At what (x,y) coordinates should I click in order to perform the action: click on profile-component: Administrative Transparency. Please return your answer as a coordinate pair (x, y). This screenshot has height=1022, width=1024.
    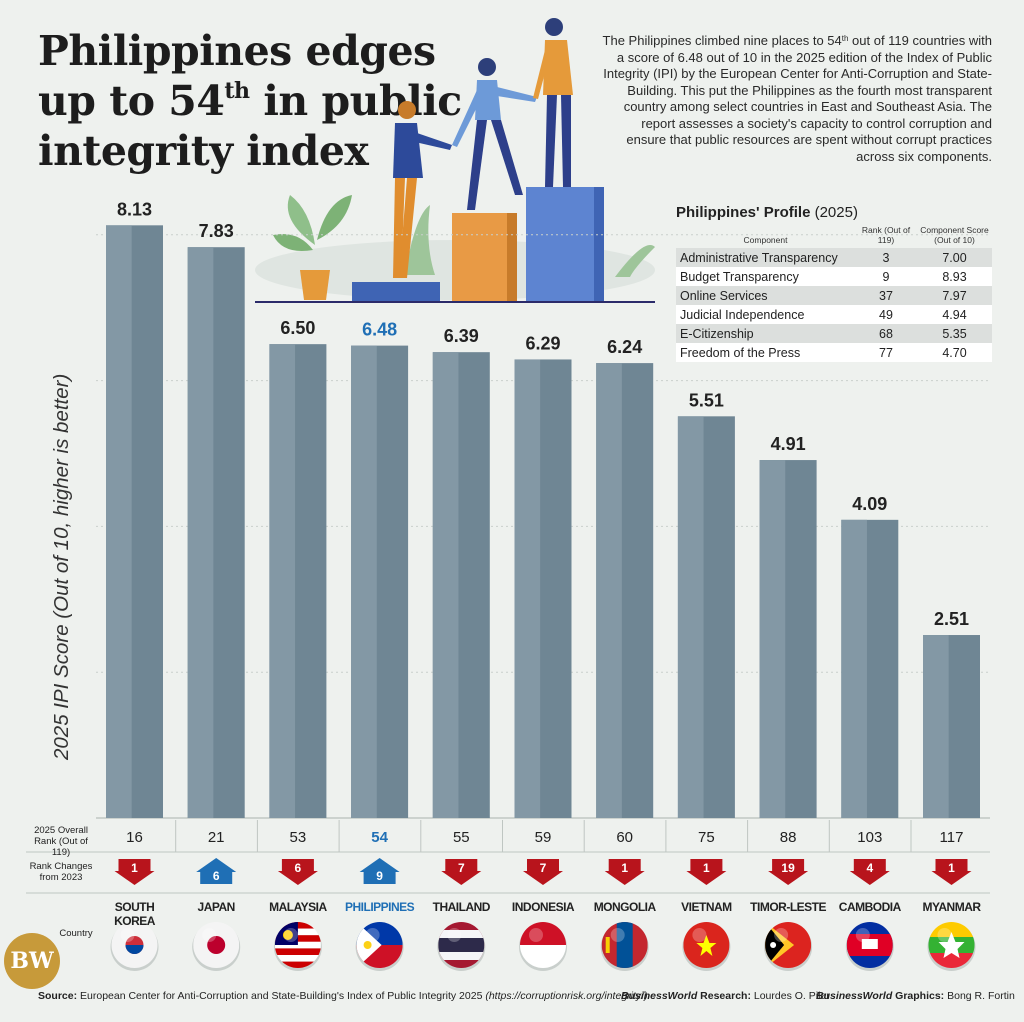
    Looking at the image, I should click on (765, 257).